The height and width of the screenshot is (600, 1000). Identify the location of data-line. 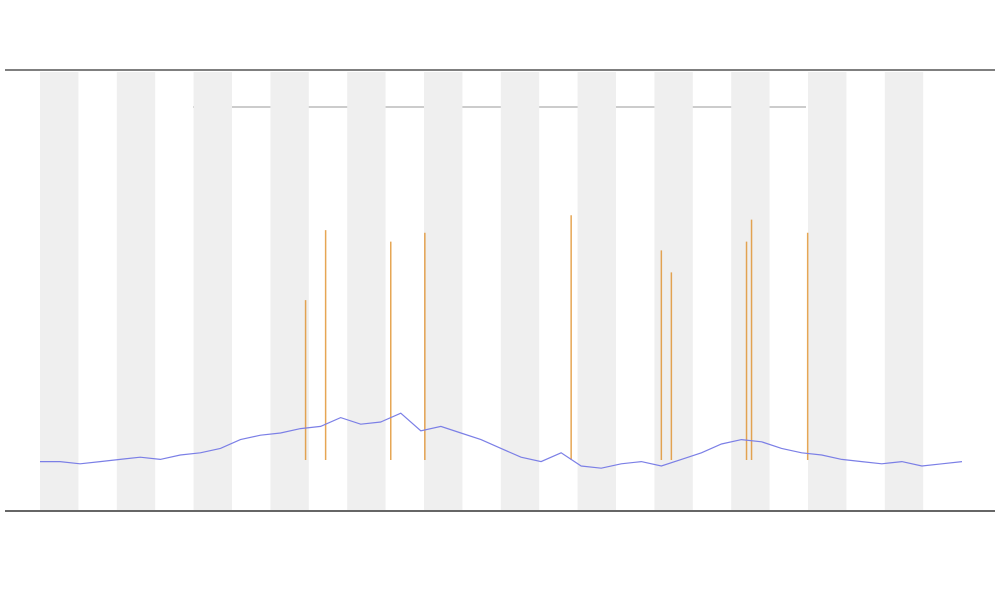
(501, 440).